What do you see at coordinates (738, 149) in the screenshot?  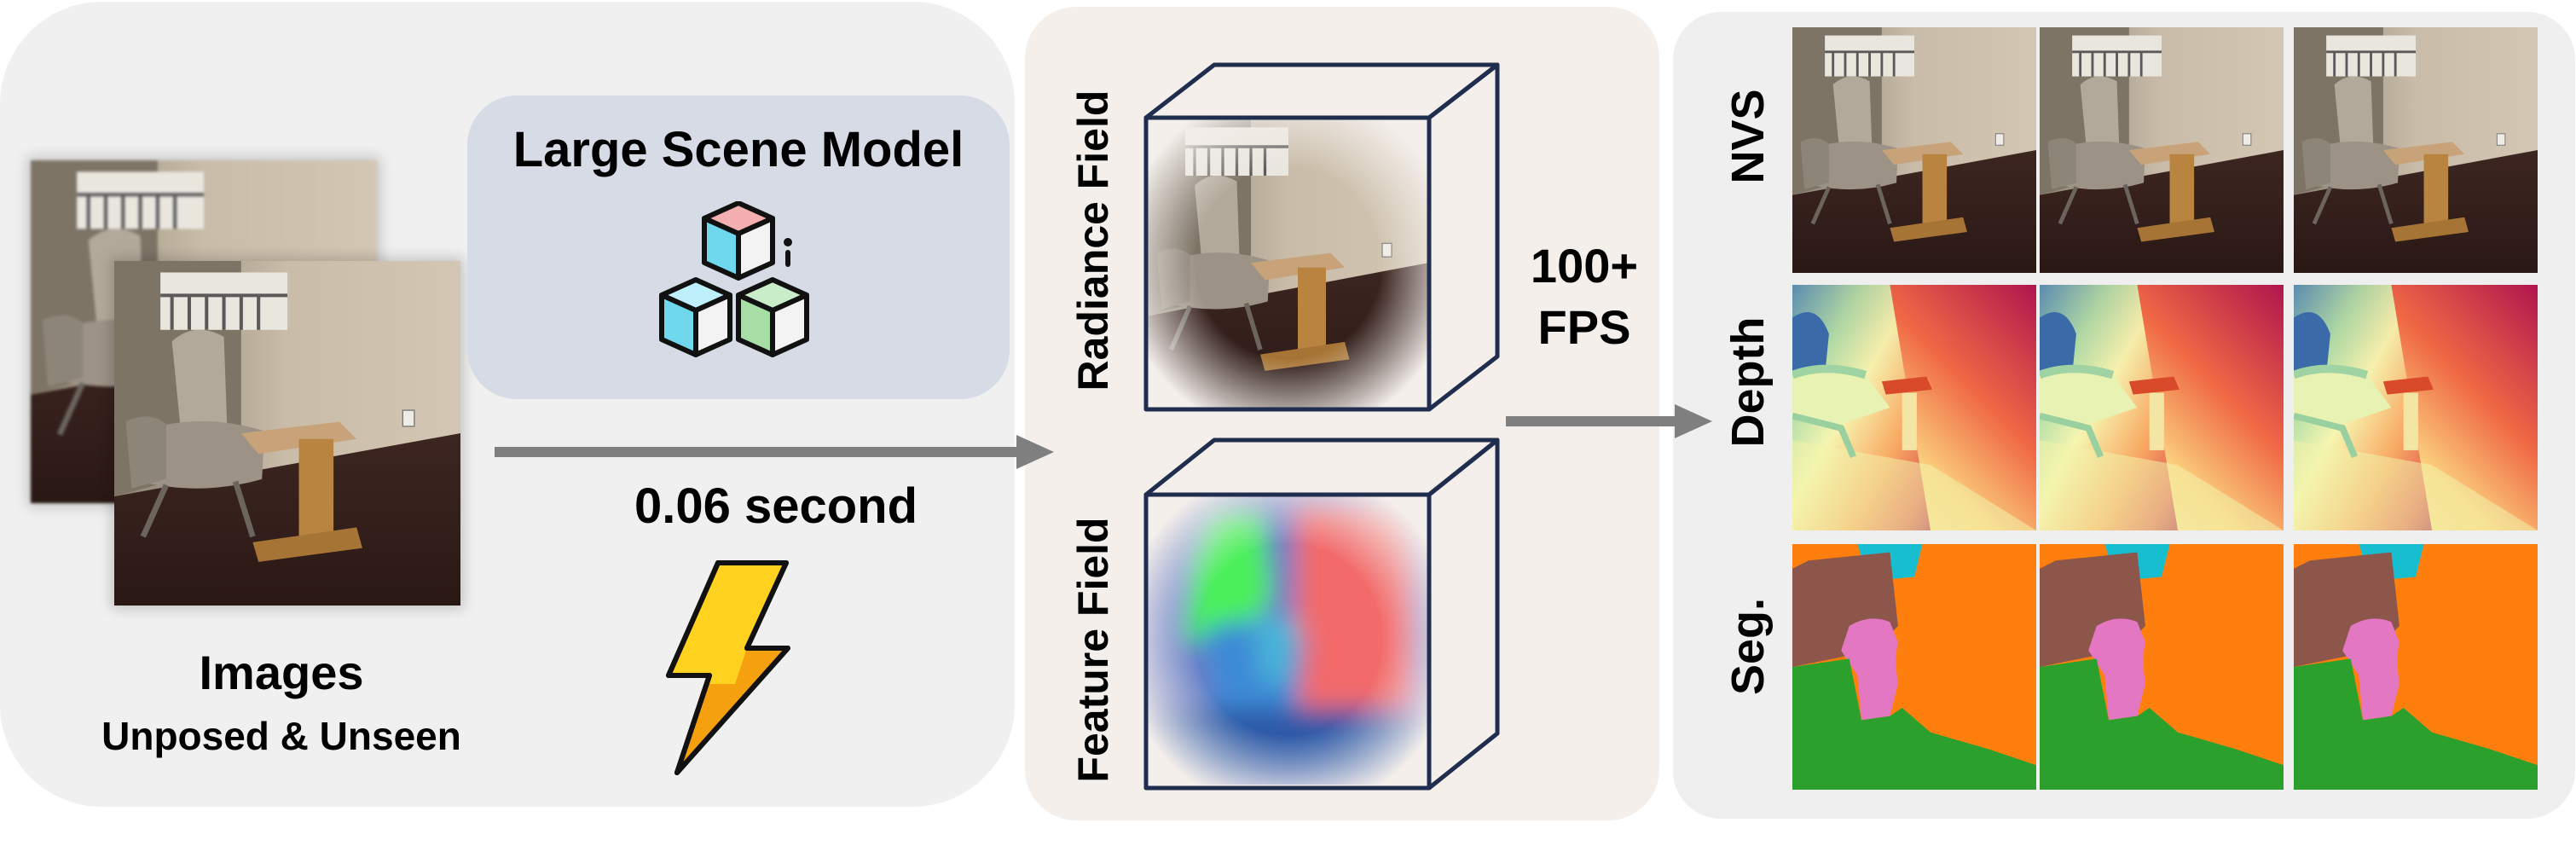 I see `model-title: Large Scene Model` at bounding box center [738, 149].